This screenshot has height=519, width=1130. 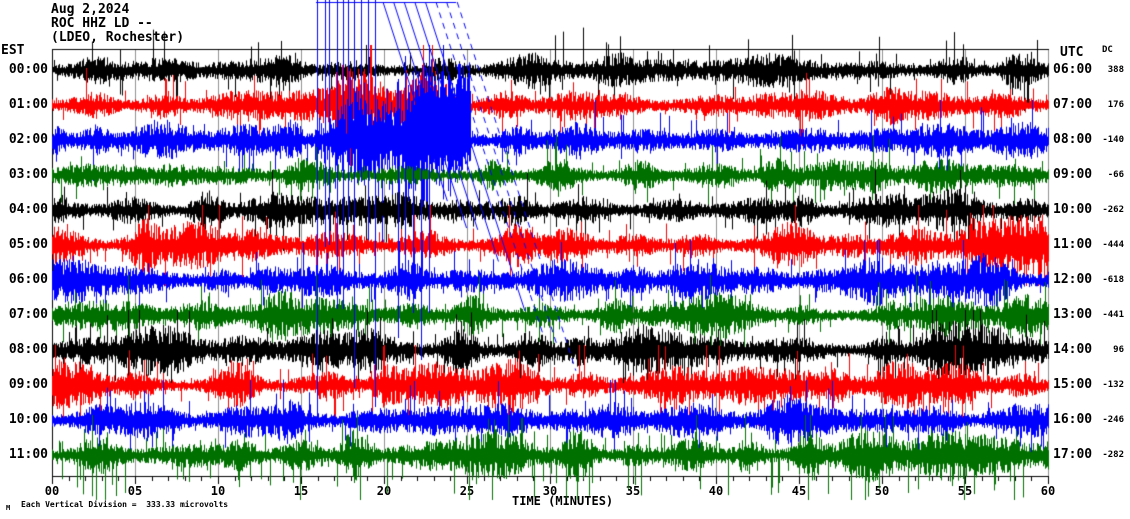 I want to click on x-tick-label: 40, so click(x=716, y=491).